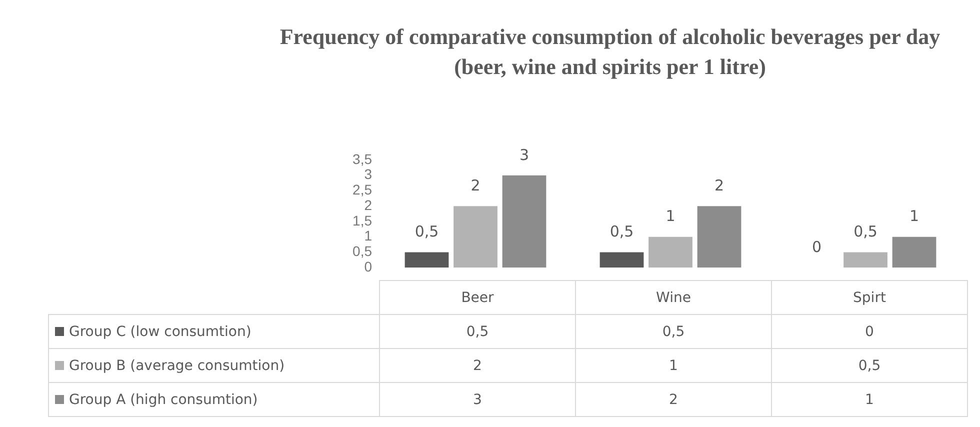 The height and width of the screenshot is (427, 980). What do you see at coordinates (817, 247) in the screenshot?
I see `text: 0` at bounding box center [817, 247].